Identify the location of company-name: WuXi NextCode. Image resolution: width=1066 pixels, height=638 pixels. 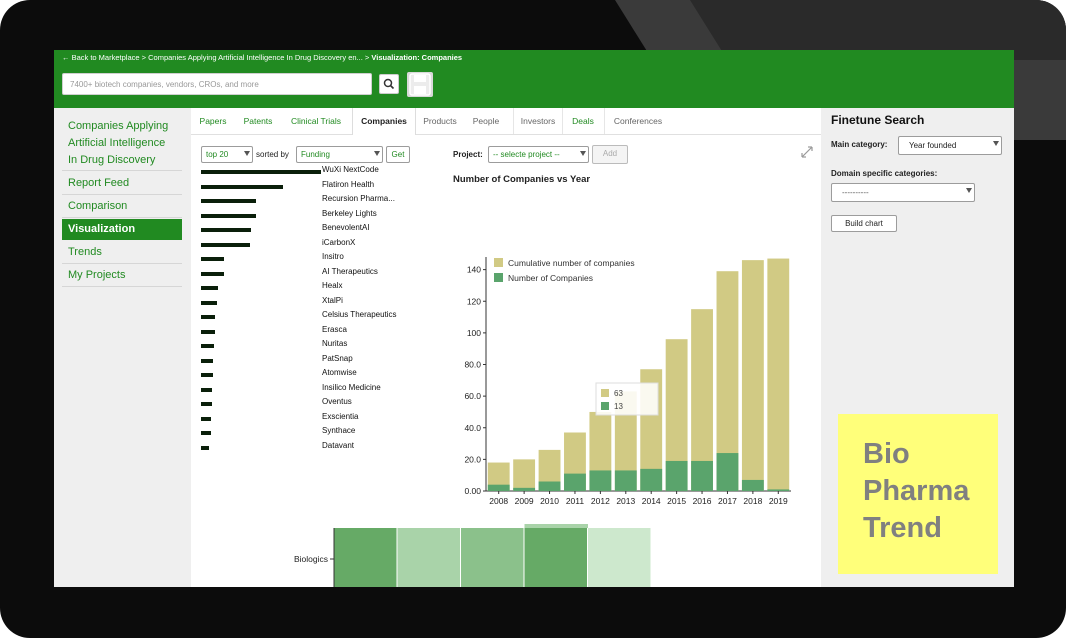
(350, 169).